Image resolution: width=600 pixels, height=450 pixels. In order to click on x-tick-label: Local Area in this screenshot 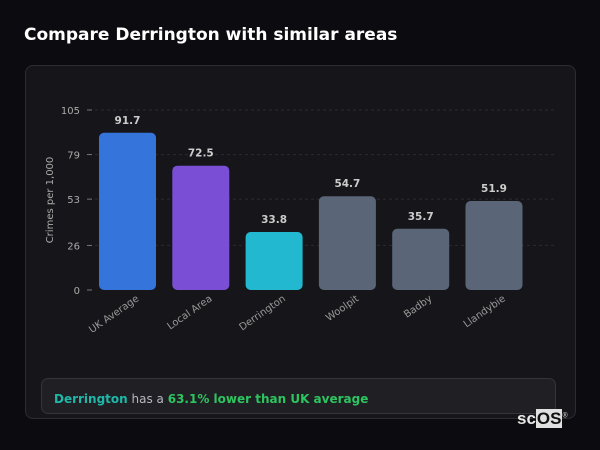, I will do `click(190, 312)`.